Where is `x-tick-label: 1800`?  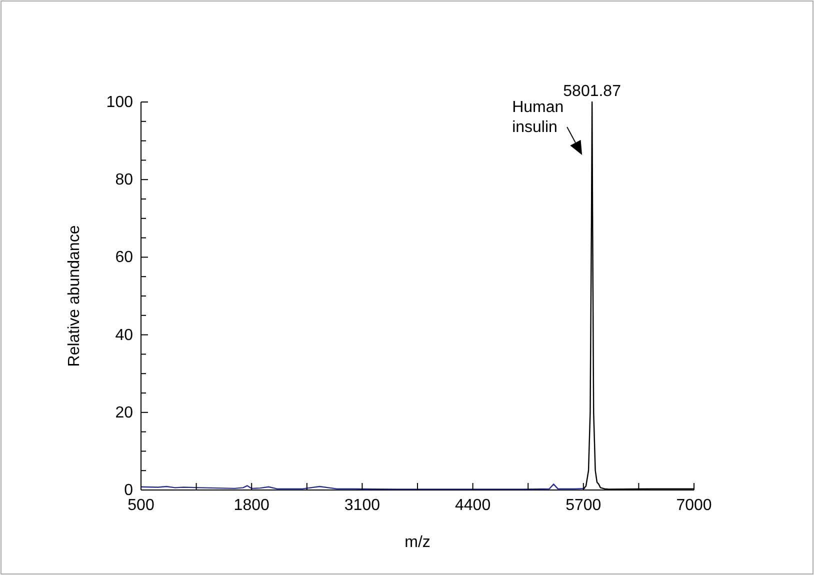 x-tick-label: 1800 is located at coordinates (252, 505).